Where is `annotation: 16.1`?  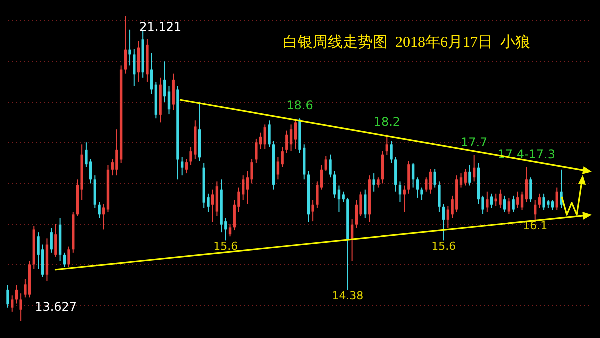 annotation: 16.1 is located at coordinates (535, 226).